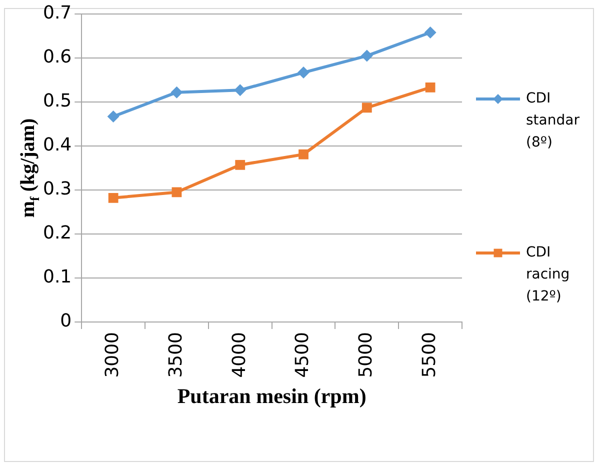  I want to click on x-tick-label: 3500, so click(175, 355).